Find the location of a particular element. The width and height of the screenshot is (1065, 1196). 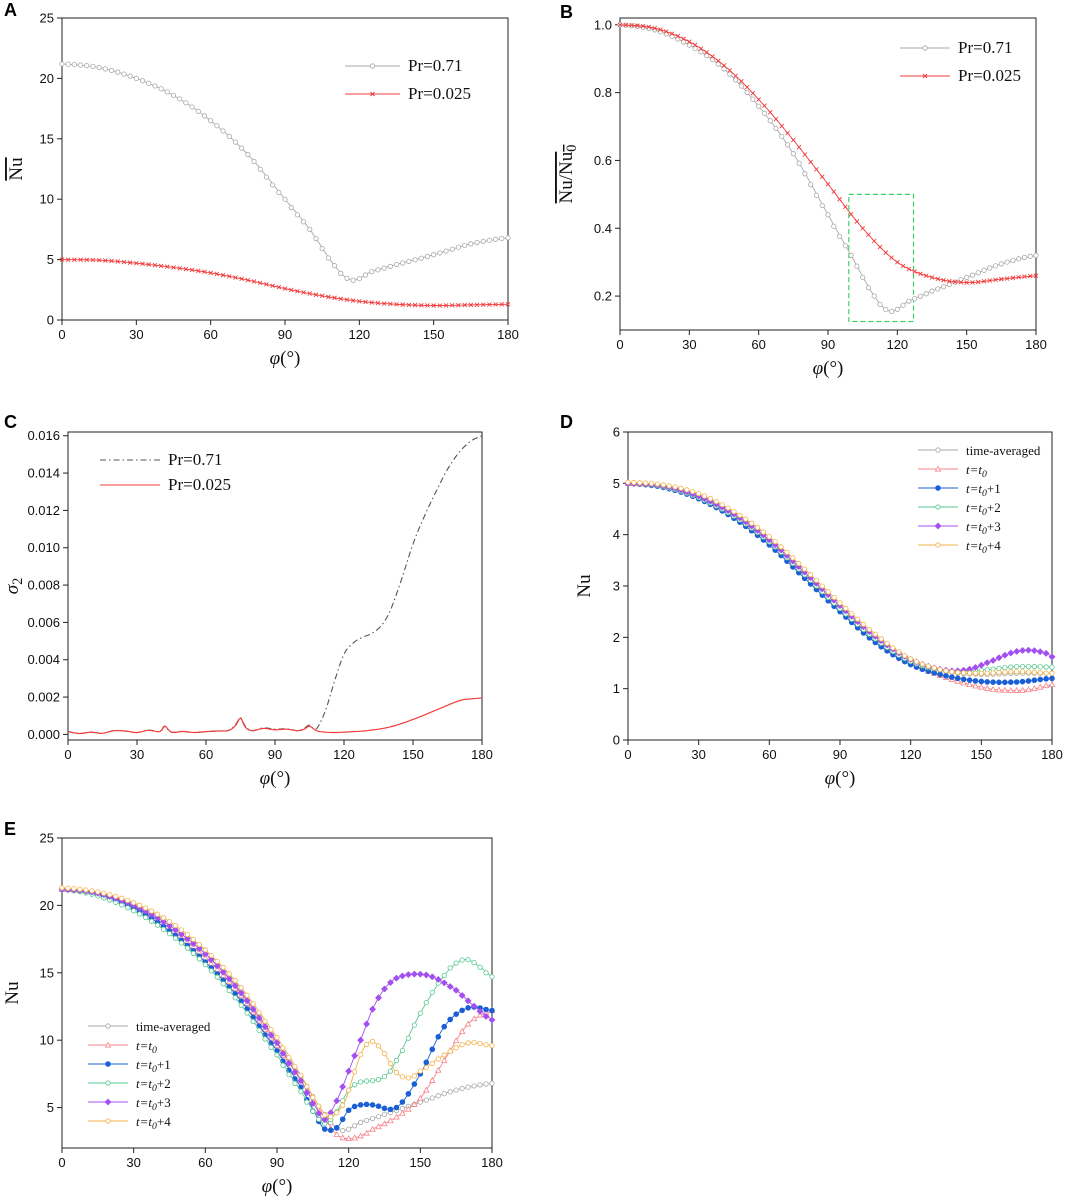

highlight-box is located at coordinates (881, 258).